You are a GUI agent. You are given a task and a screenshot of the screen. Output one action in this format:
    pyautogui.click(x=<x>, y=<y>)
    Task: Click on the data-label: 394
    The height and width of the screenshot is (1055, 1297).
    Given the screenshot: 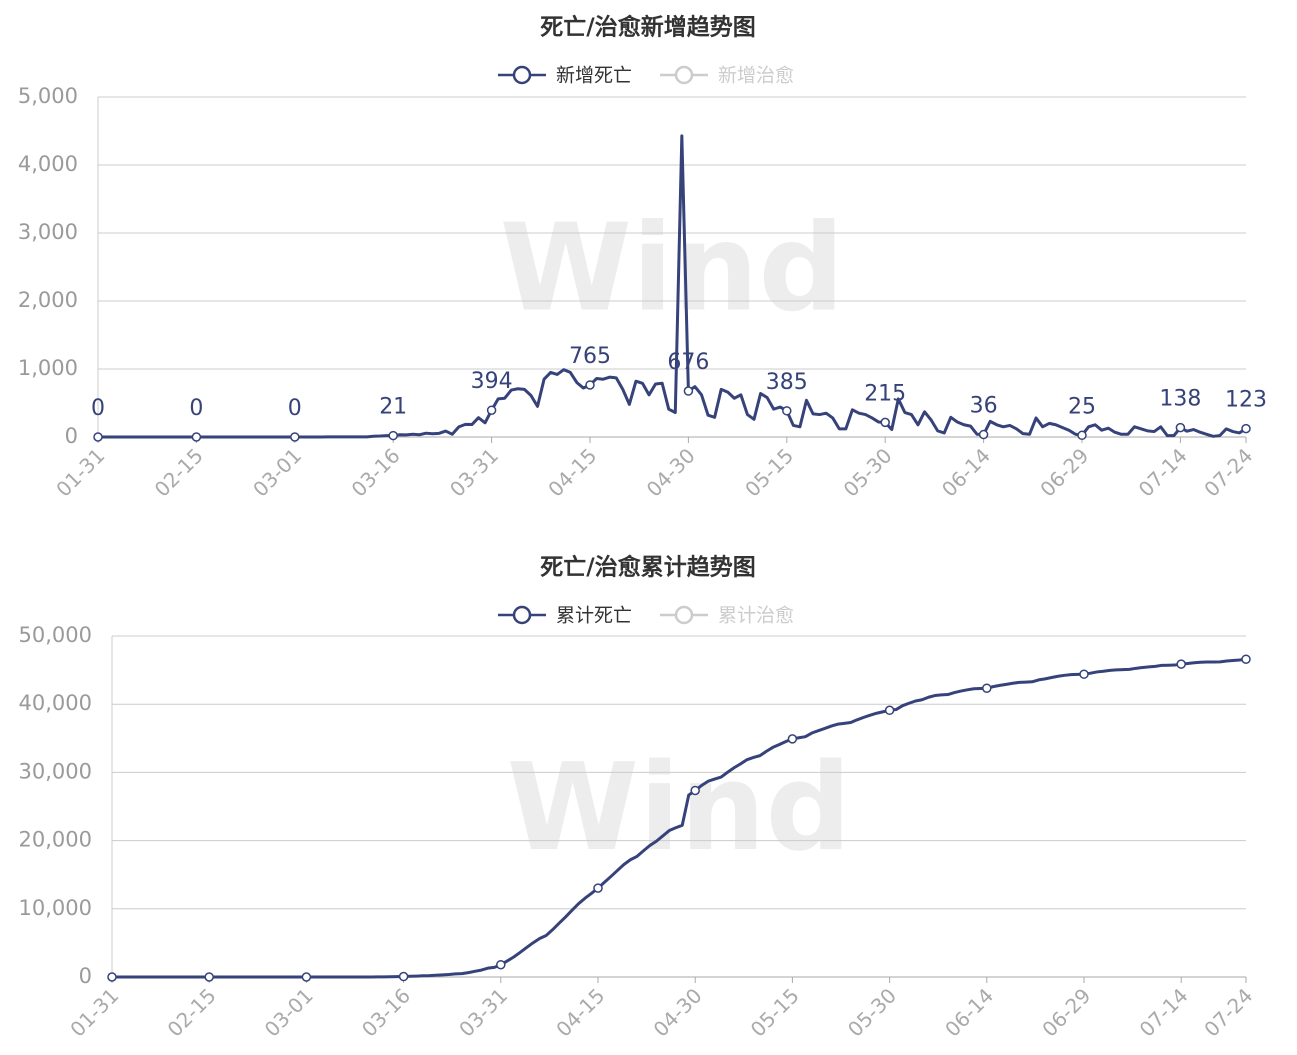 What is the action you would take?
    pyautogui.click(x=492, y=381)
    